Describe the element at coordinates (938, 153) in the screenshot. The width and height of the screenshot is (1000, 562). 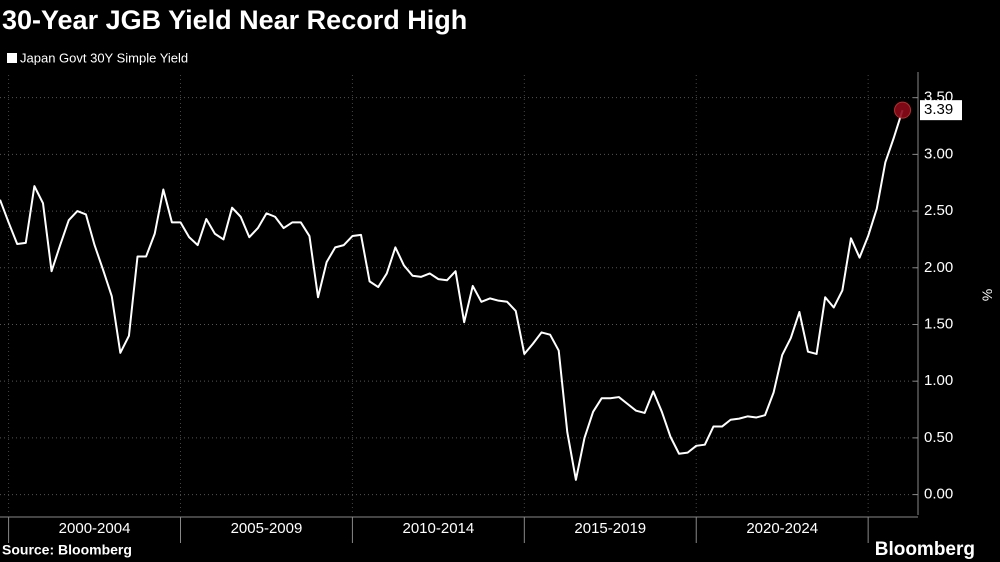
I see `y-tick-label: 3.00` at that location.